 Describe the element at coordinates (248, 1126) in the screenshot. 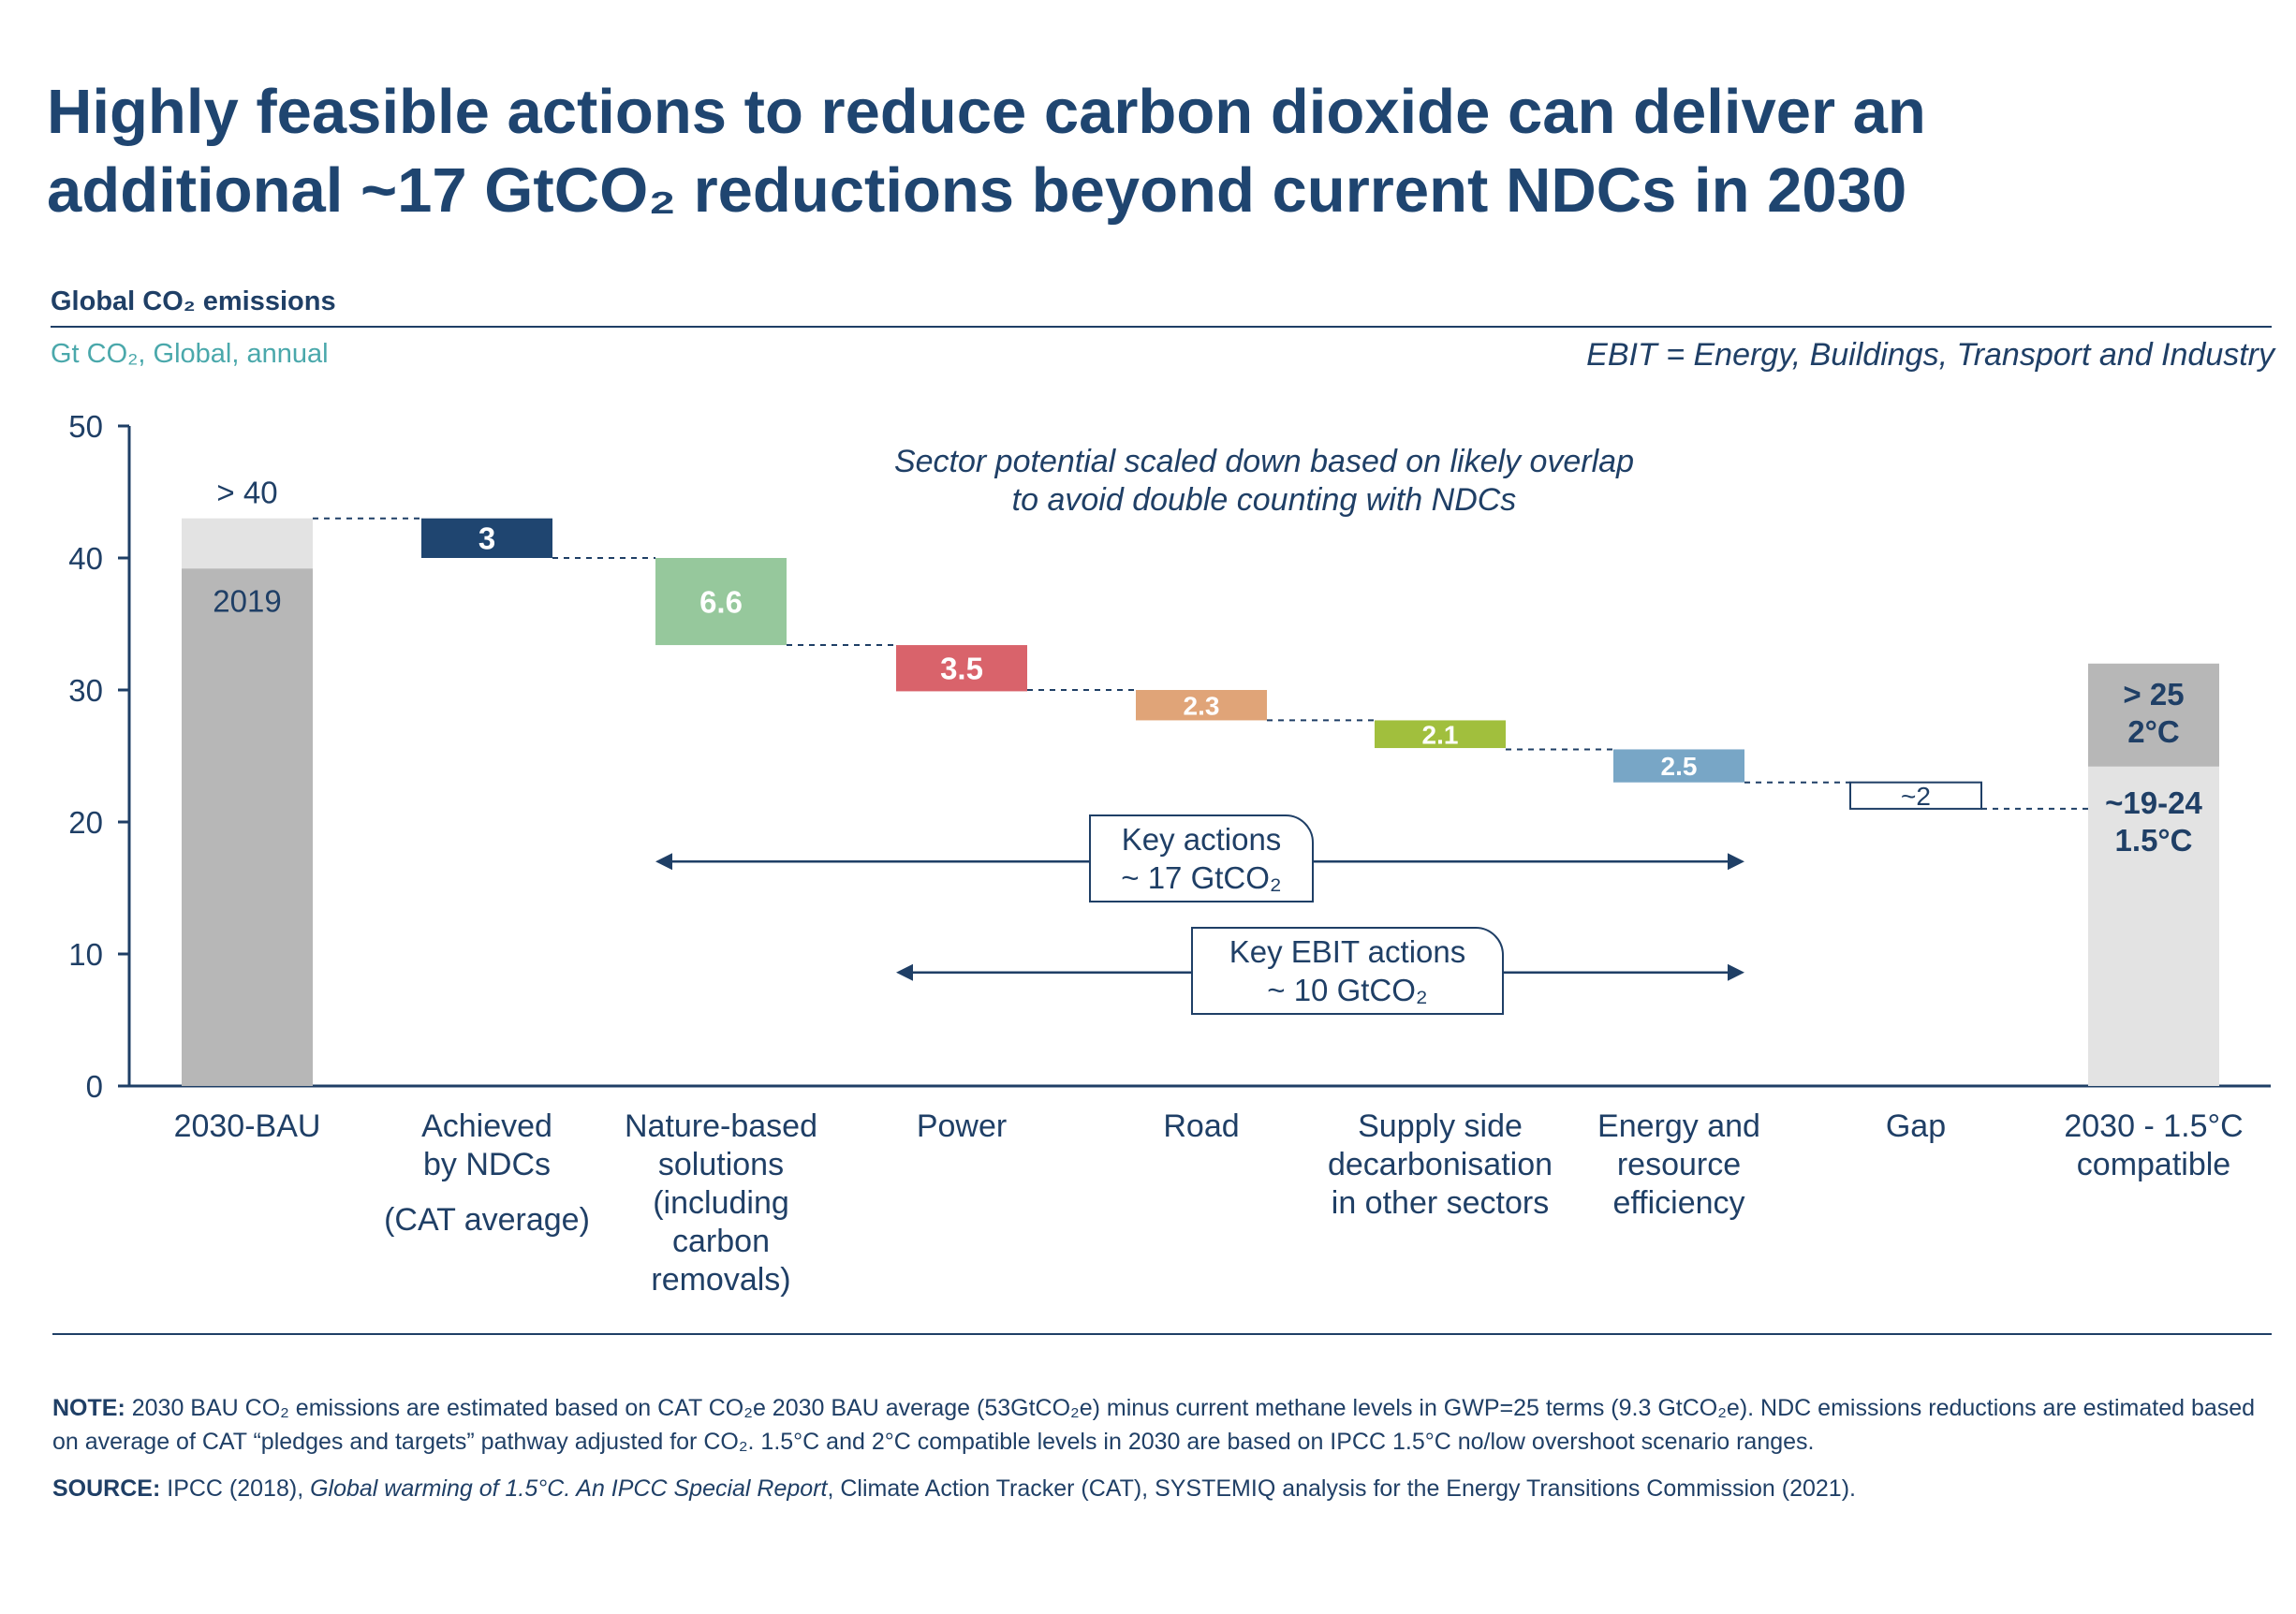

I see `x-category-label: 2030-BAU` at that location.